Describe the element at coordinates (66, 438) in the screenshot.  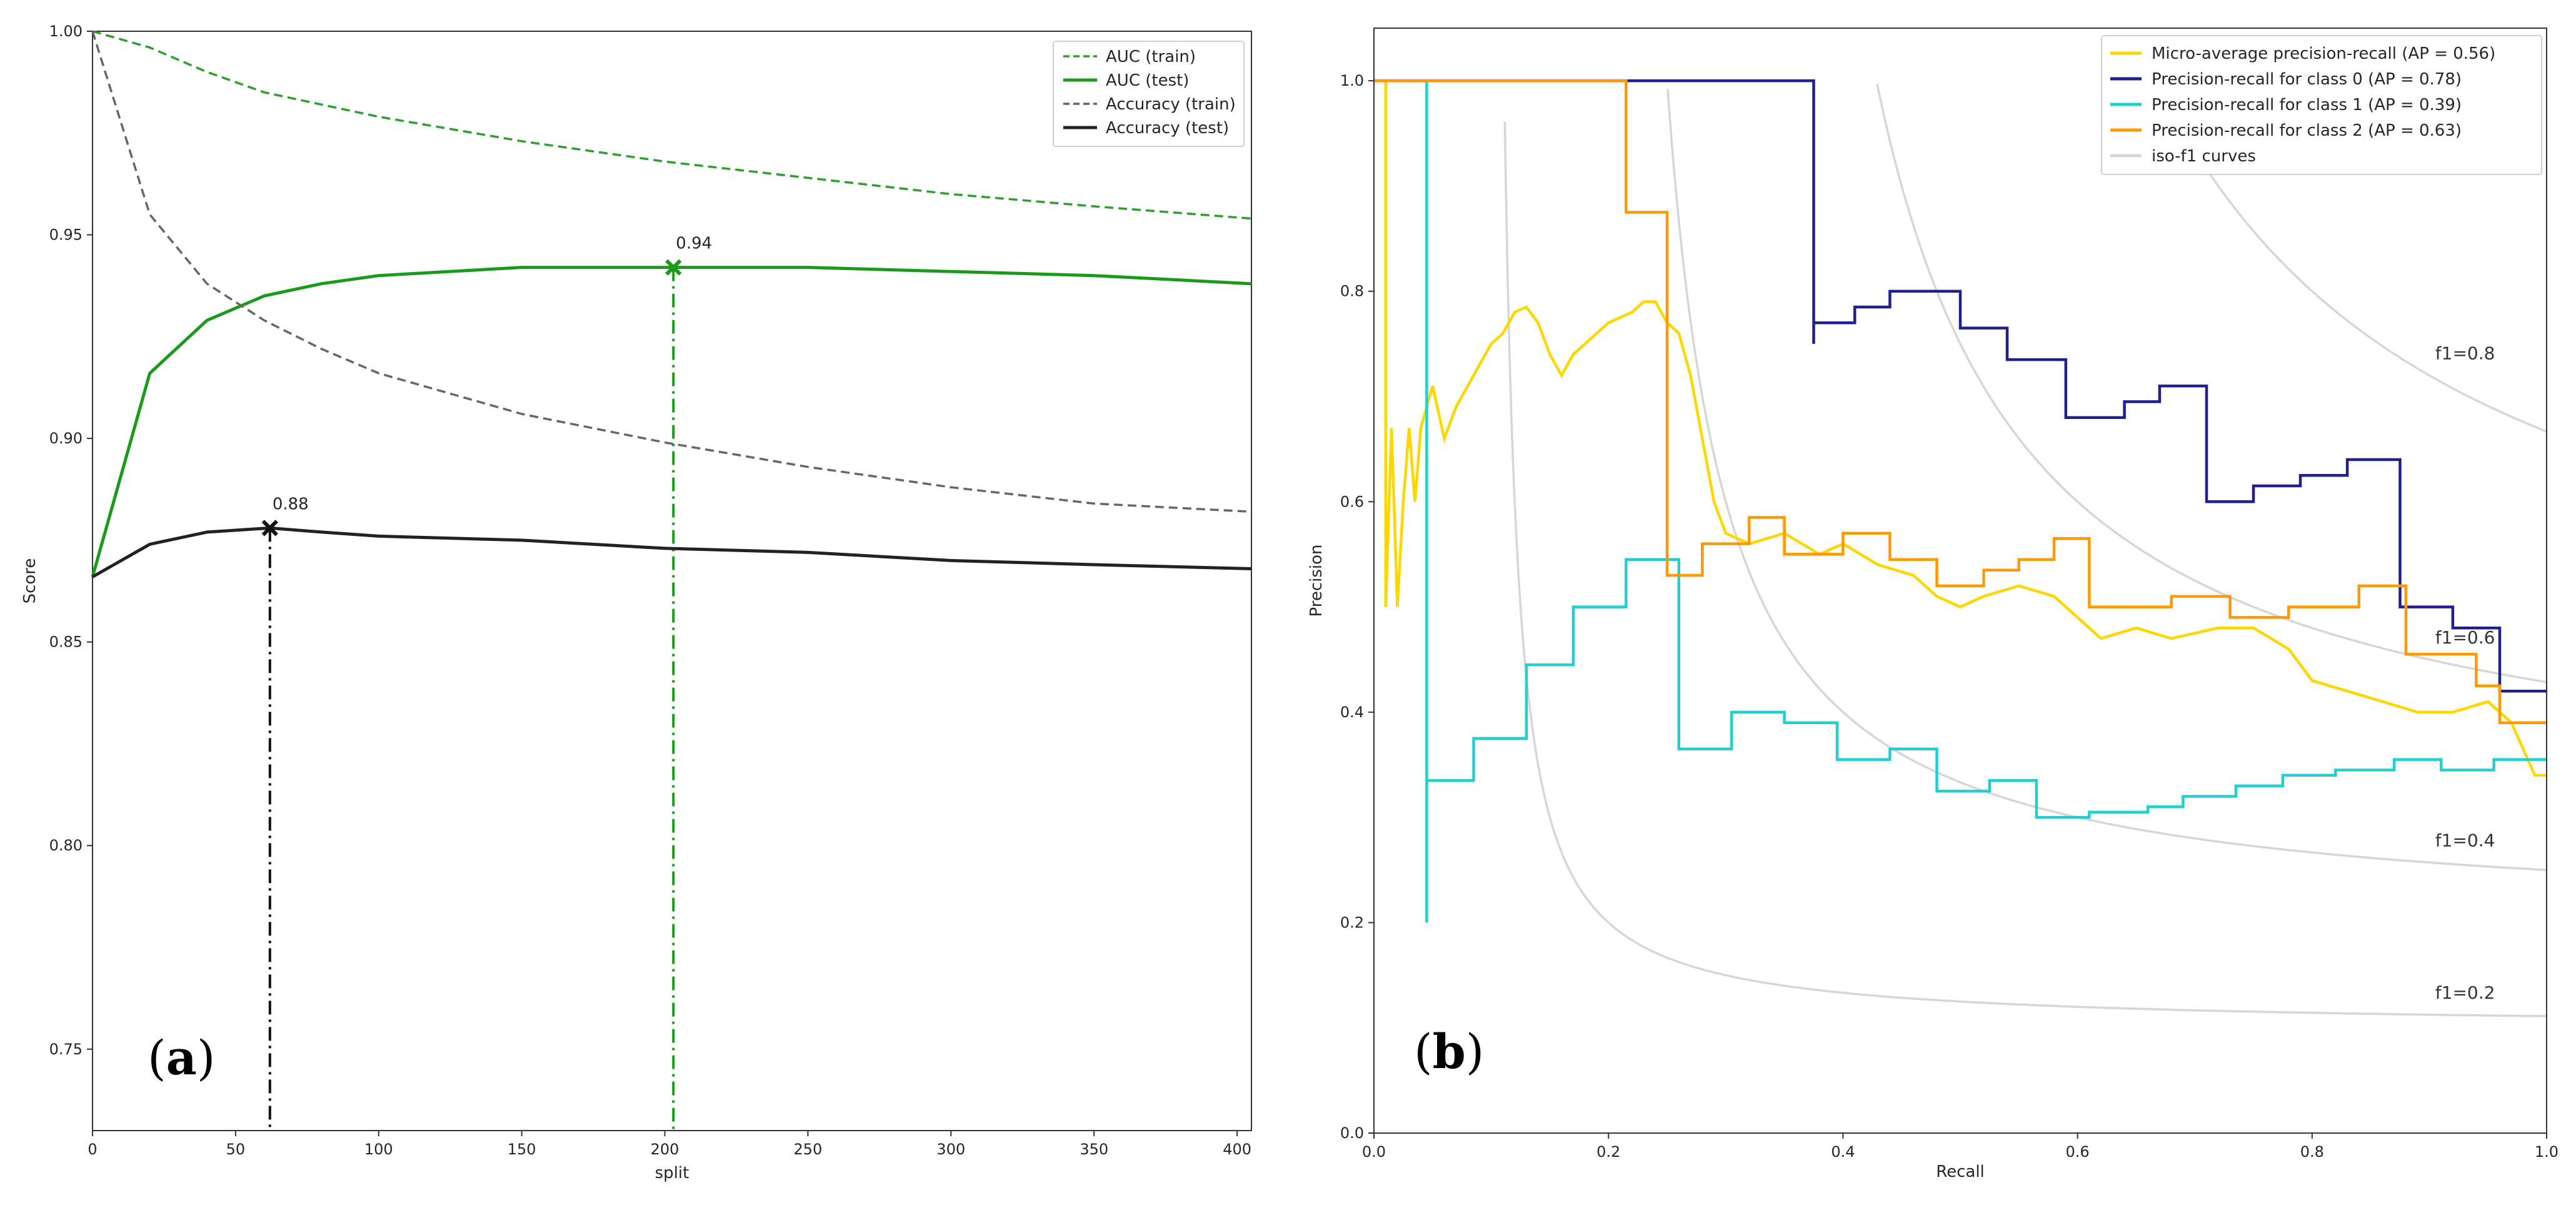
I see `panel-a-ytick-label: 0.90` at that location.